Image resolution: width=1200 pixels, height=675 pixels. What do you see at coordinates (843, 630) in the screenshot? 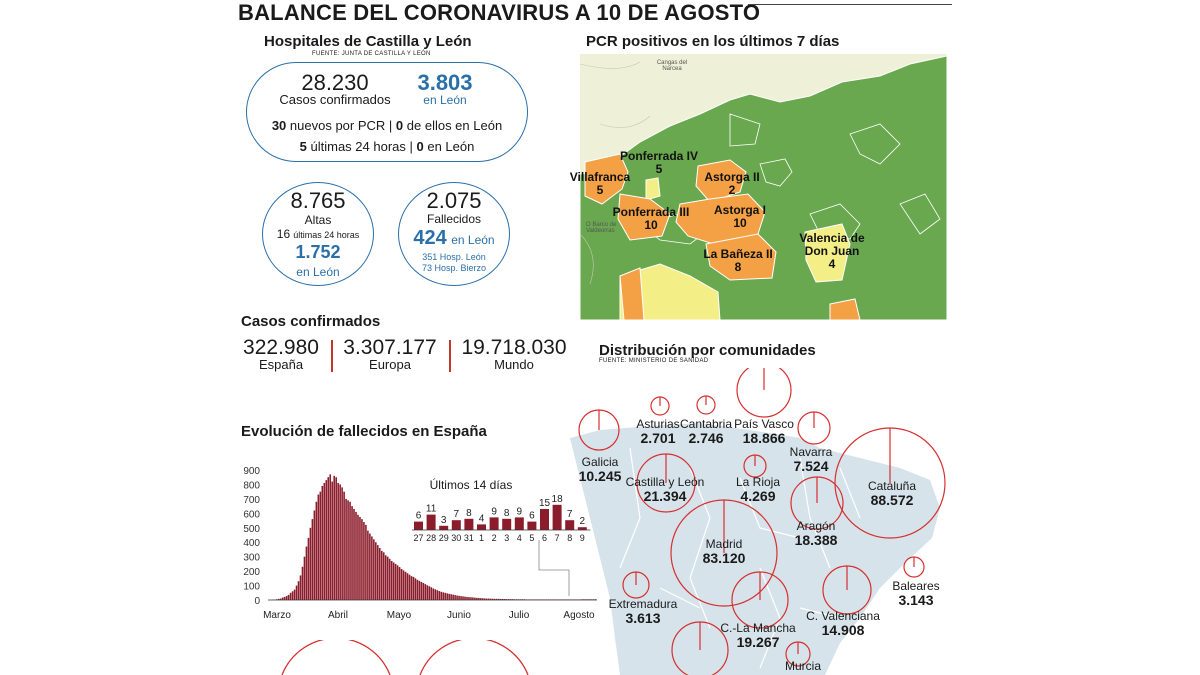
I see `c-valenciana-value: 14.908` at bounding box center [843, 630].